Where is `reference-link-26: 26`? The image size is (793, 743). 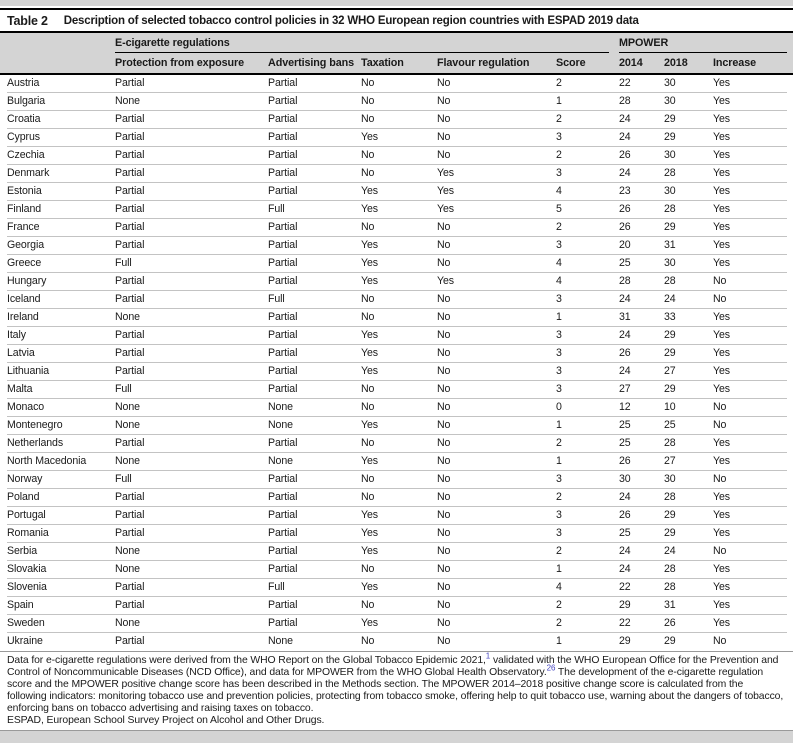 reference-link-26: 26 is located at coordinates (551, 668).